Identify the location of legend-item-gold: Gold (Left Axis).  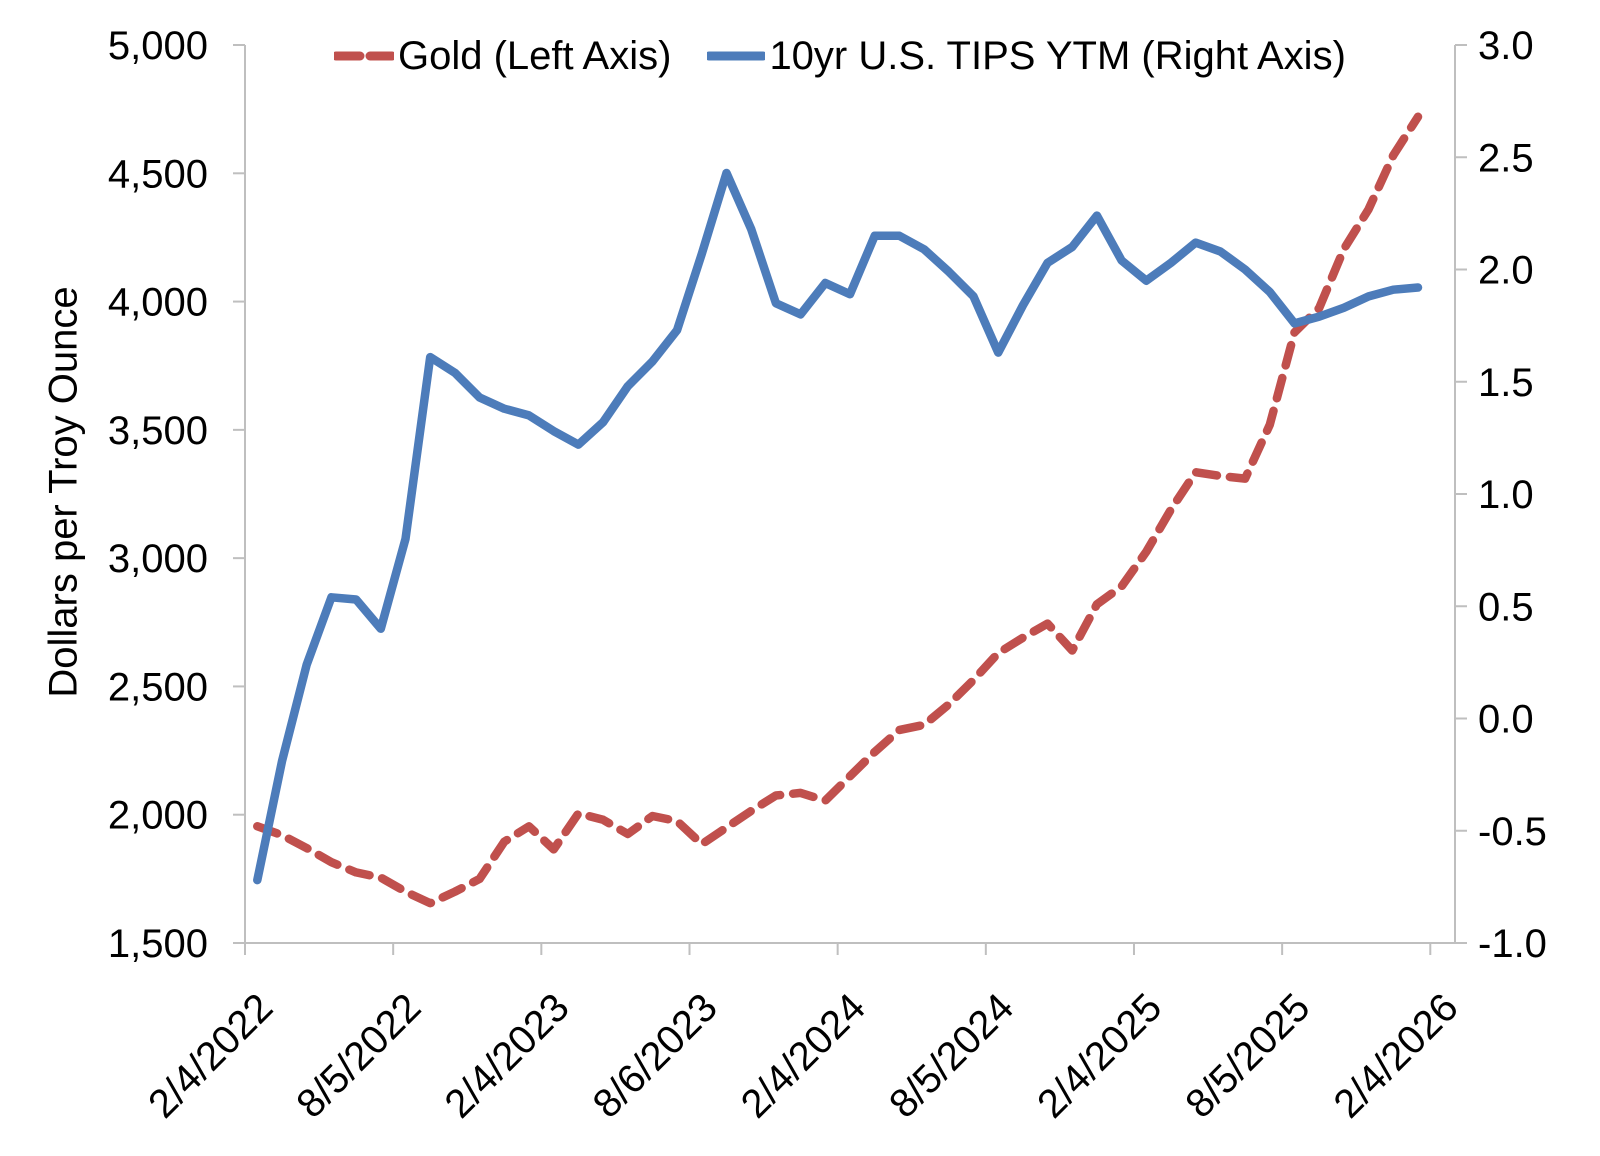
(502, 56).